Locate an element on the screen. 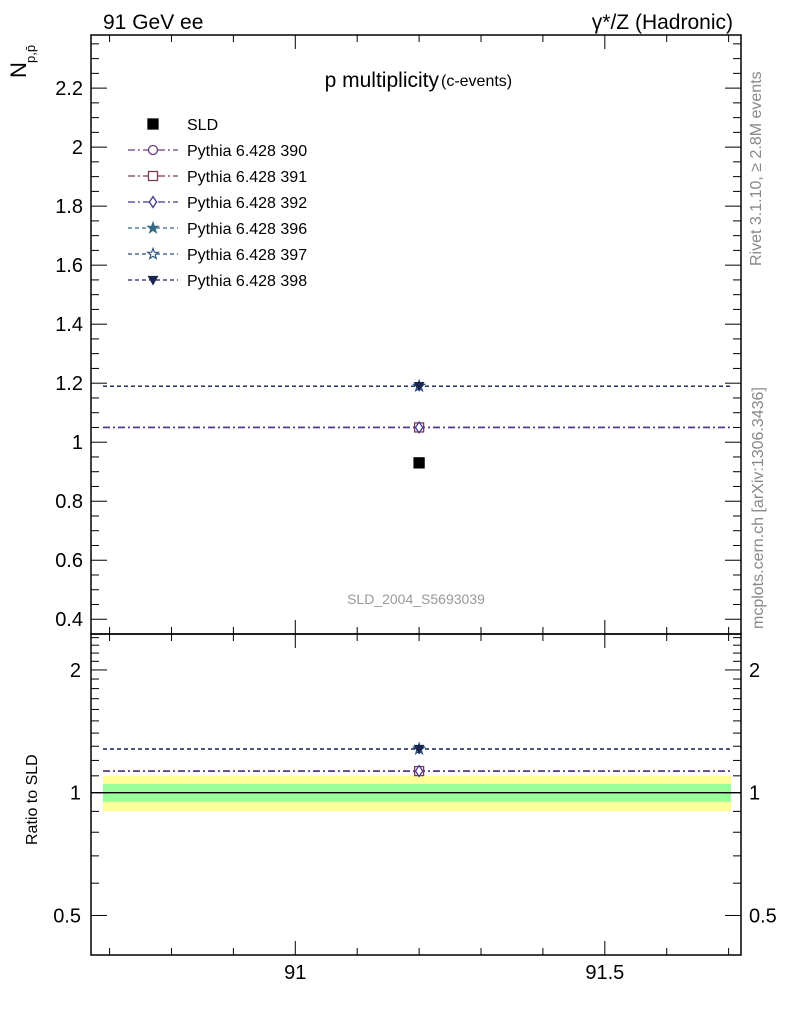 Image resolution: width=786 pixels, height=1024 pixels. ratio-y-axis-label: Ratio to SLD is located at coordinates (32, 799).